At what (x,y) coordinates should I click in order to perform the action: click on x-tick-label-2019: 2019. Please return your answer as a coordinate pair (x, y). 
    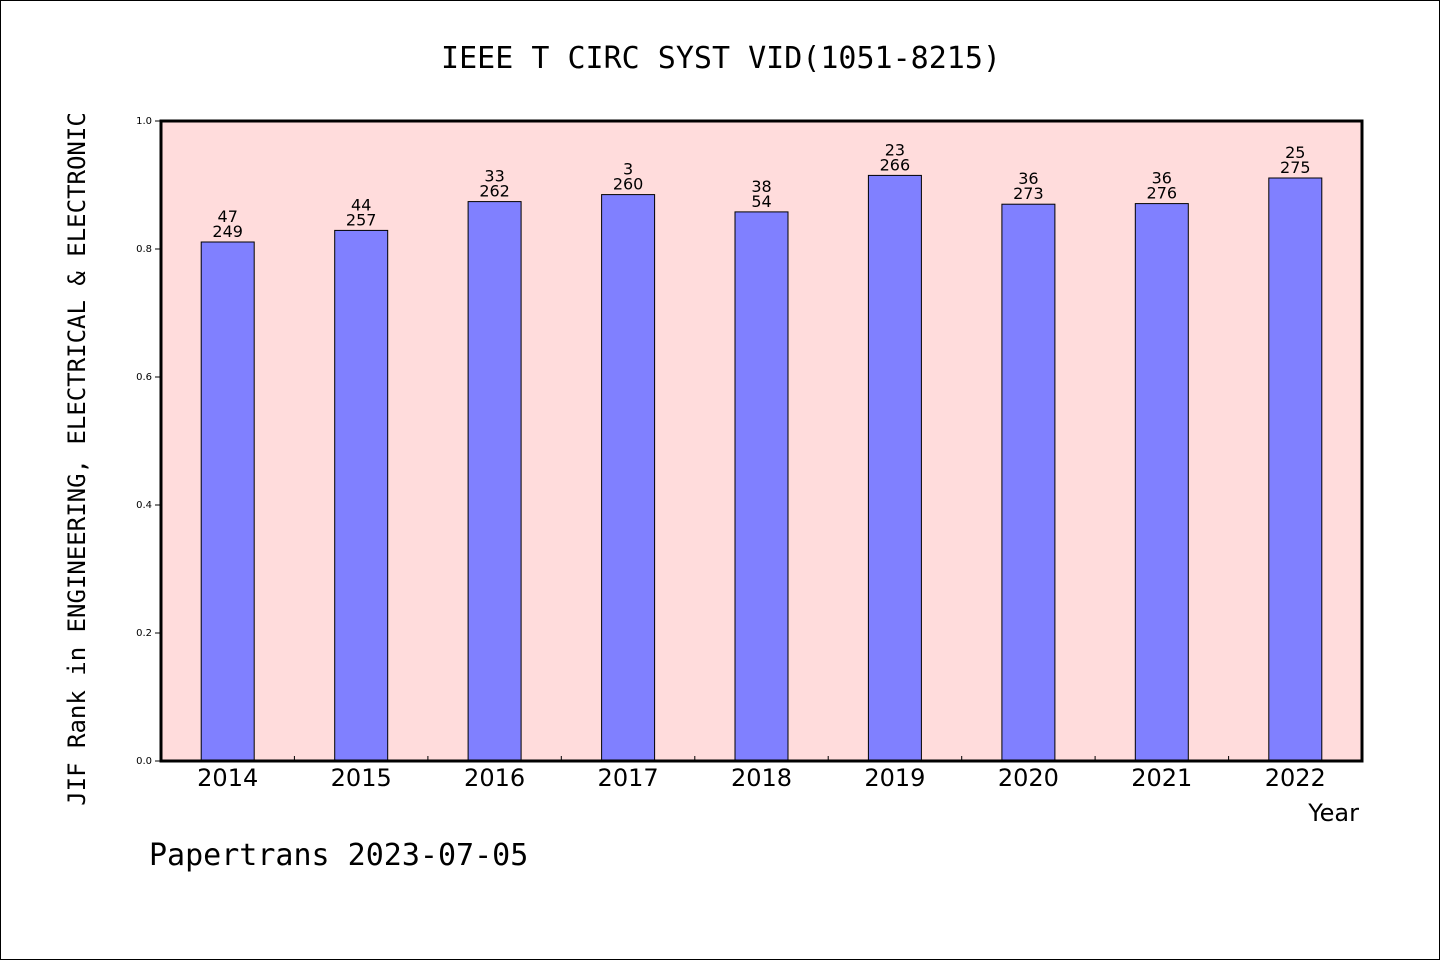
    Looking at the image, I should click on (894, 778).